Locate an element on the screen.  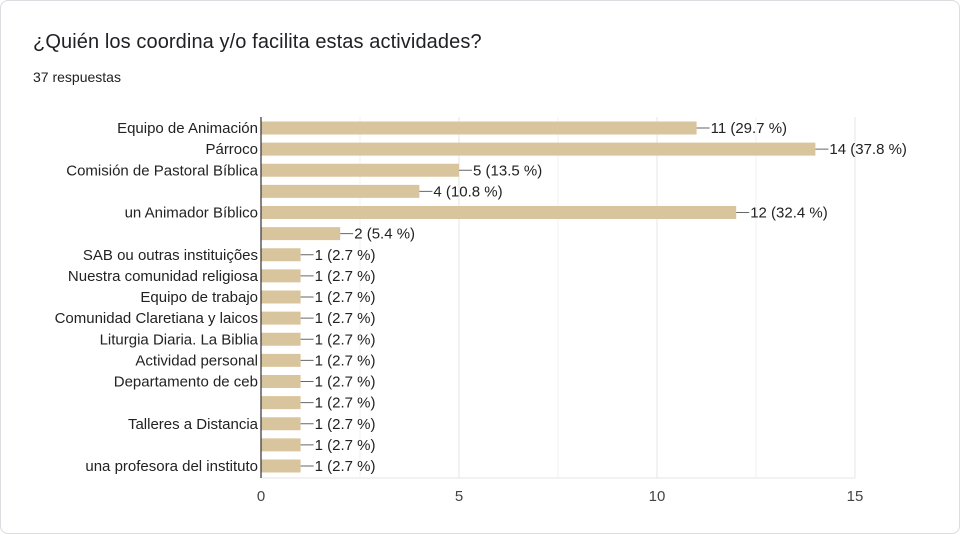
category-label-12: Departamento de ceb is located at coordinates (186, 382).